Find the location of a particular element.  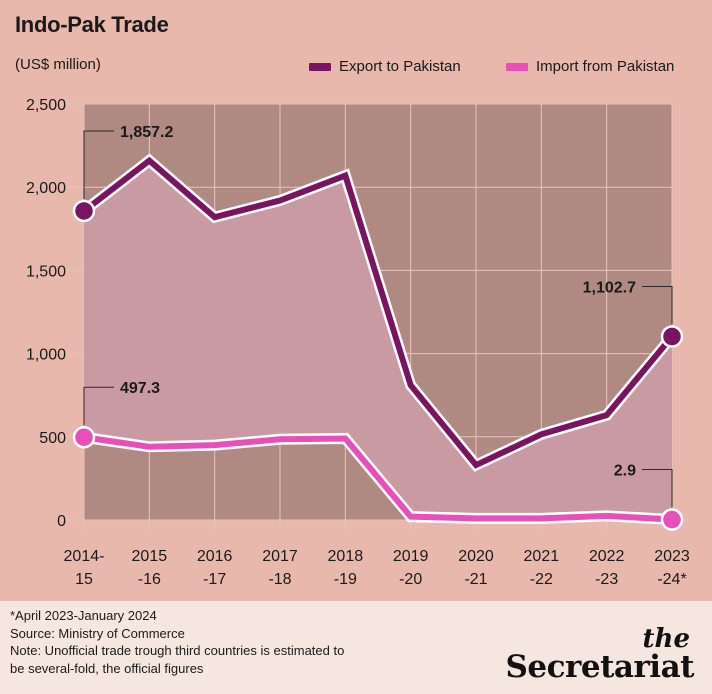

y-tick-label: 2,000 is located at coordinates (46, 188).